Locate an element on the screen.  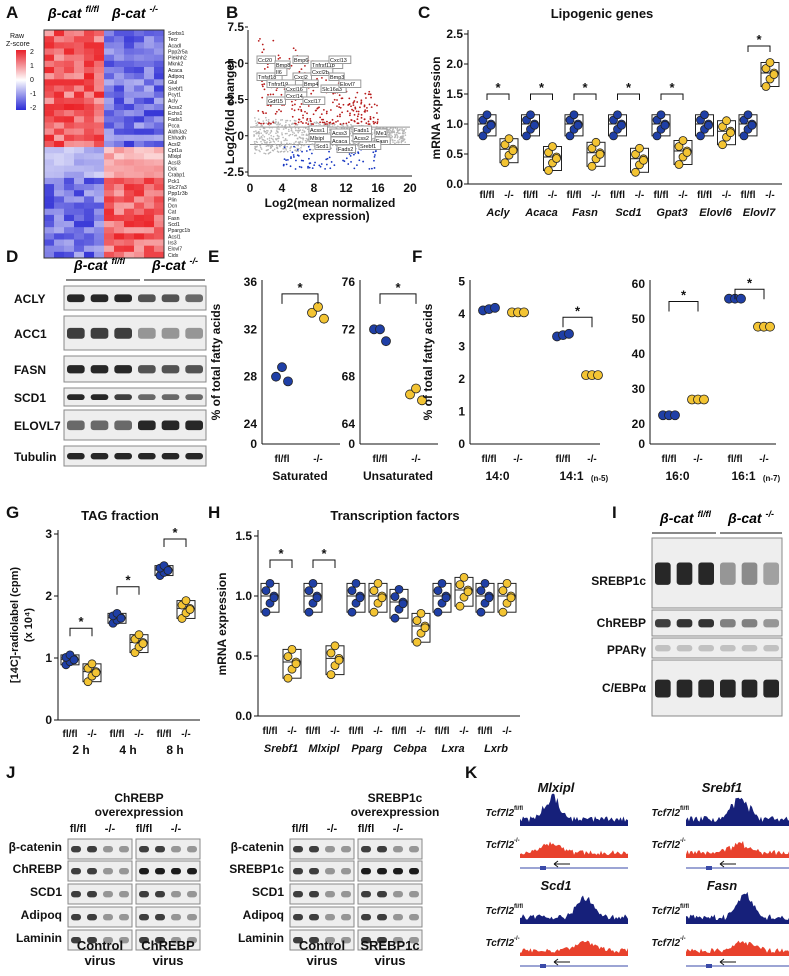
legend-tick: 1 is located at coordinates (32, 66).